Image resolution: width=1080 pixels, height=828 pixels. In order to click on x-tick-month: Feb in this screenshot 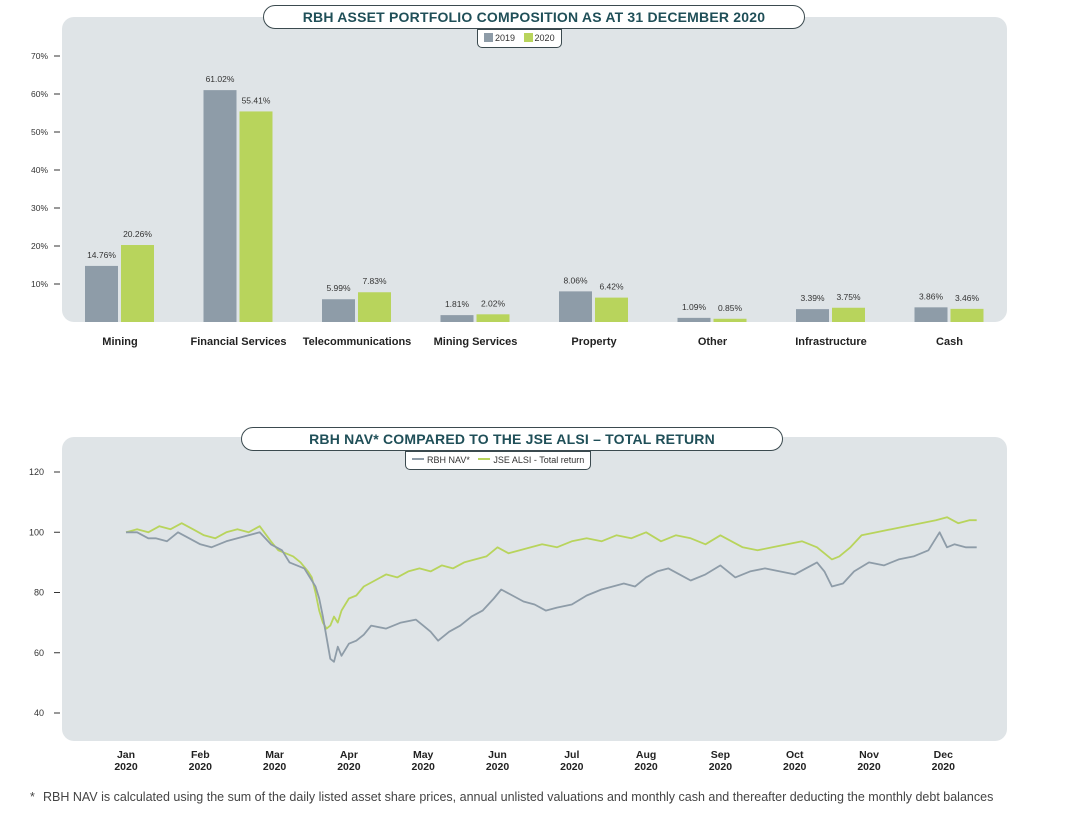, I will do `click(200, 755)`.